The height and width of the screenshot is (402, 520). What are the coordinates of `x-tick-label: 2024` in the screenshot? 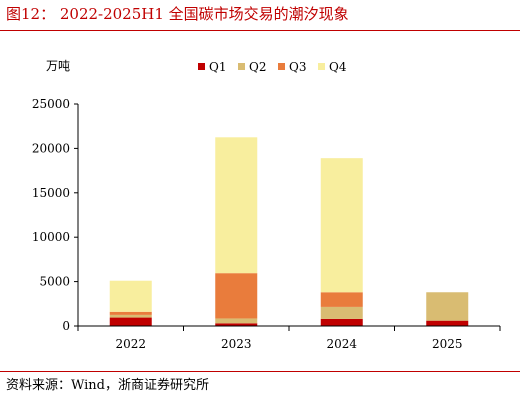 It's located at (341, 344).